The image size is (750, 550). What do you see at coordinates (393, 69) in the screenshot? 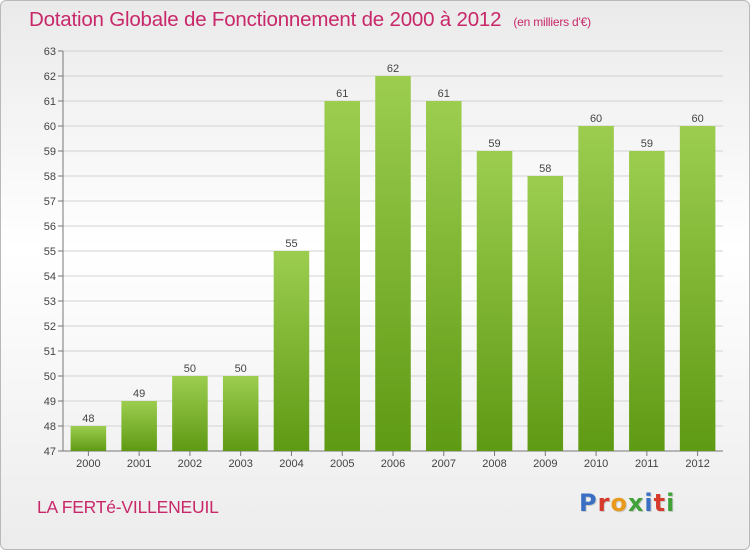
I see `data-label: 62` at bounding box center [393, 69].